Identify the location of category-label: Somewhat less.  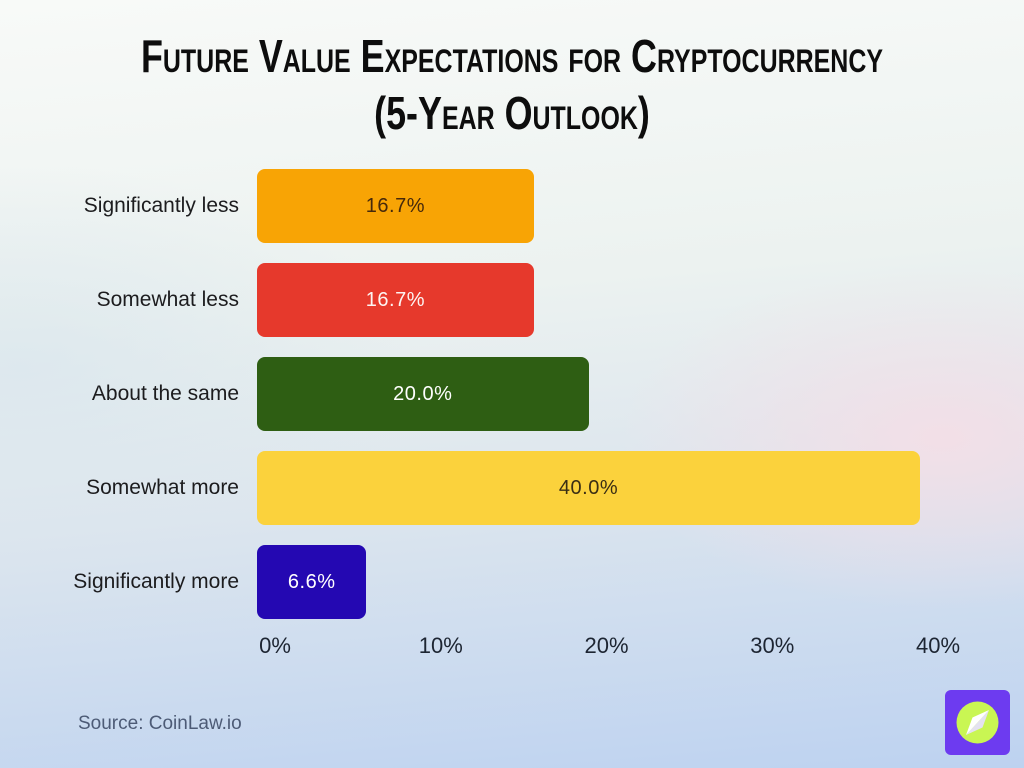
(167, 299).